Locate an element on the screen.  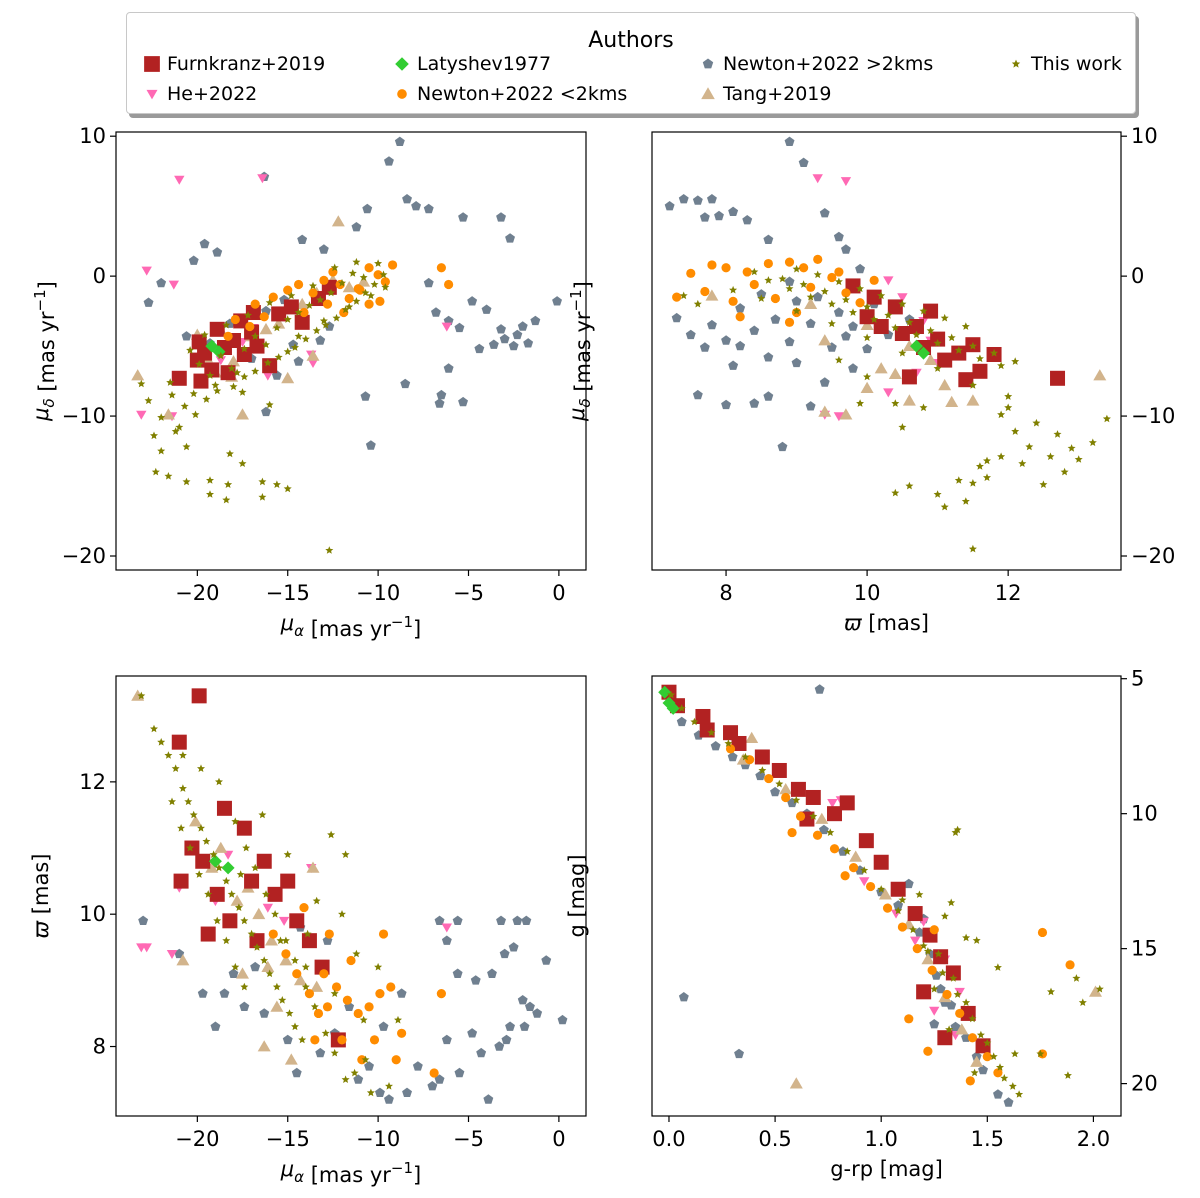
data-points is located at coordinates (349, 896).